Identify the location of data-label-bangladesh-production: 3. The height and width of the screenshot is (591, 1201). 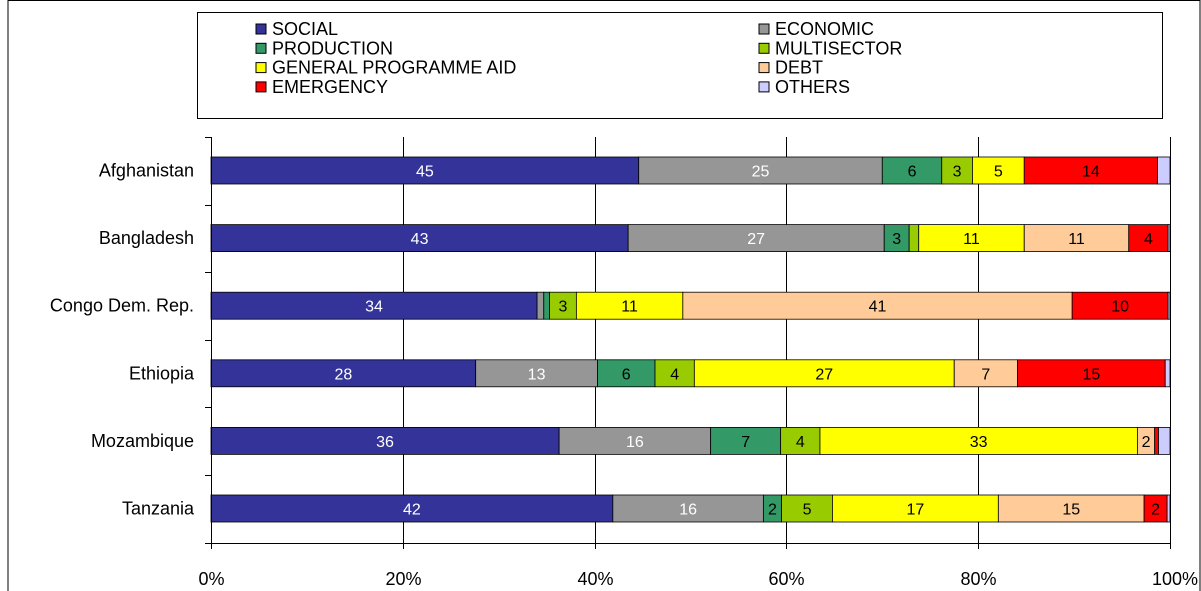
(896, 239).